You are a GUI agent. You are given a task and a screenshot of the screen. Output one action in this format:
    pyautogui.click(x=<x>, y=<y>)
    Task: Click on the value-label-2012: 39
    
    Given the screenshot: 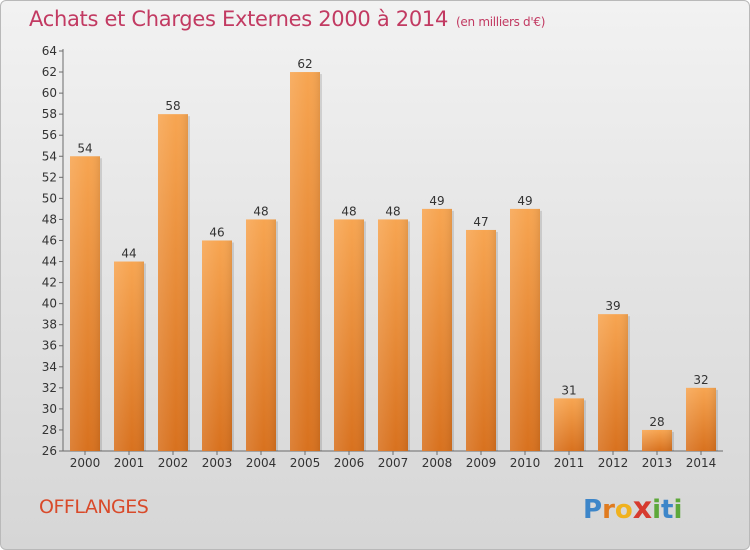 What is the action you would take?
    pyautogui.click(x=612, y=306)
    